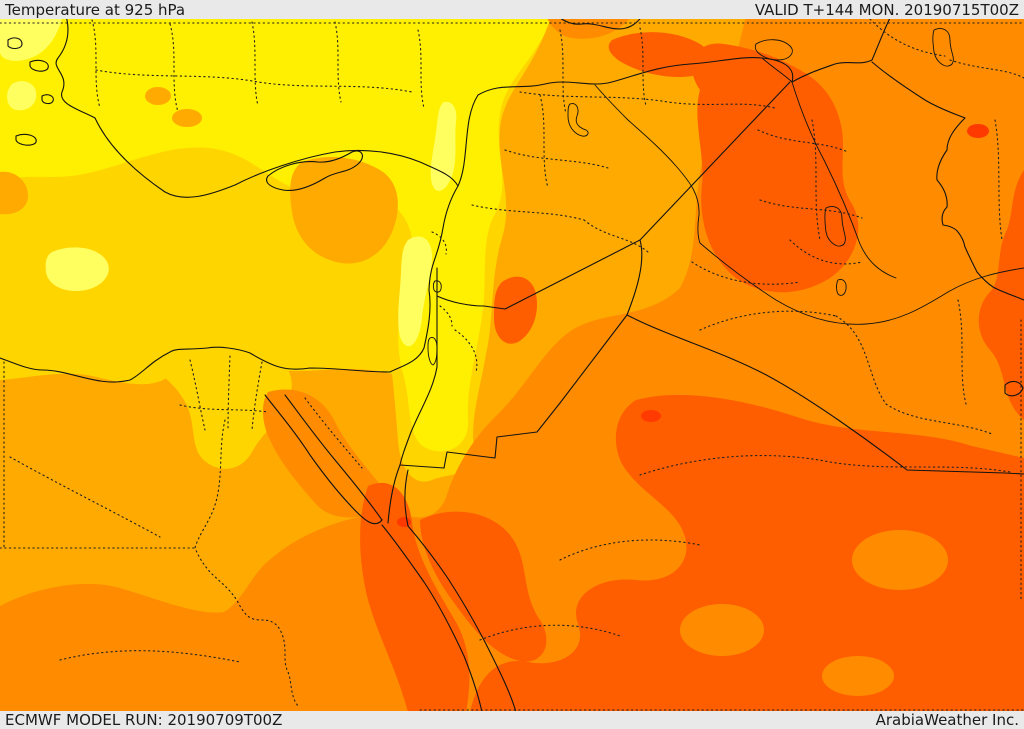  Describe the element at coordinates (651, 416) in the screenshot. I see `fill-red-spot-saudi` at that location.